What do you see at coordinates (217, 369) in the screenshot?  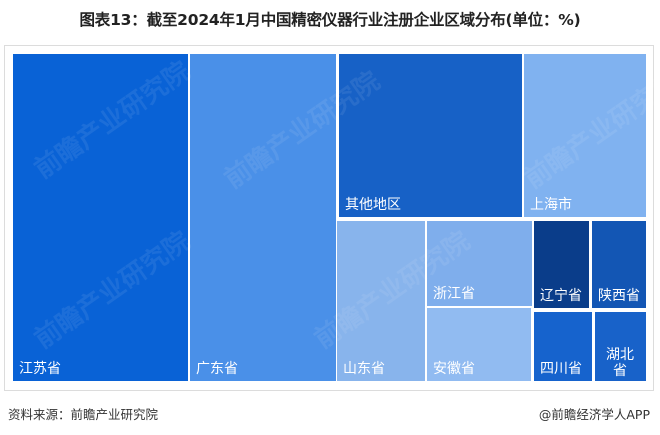 I see `tile-label: 广东省` at bounding box center [217, 369].